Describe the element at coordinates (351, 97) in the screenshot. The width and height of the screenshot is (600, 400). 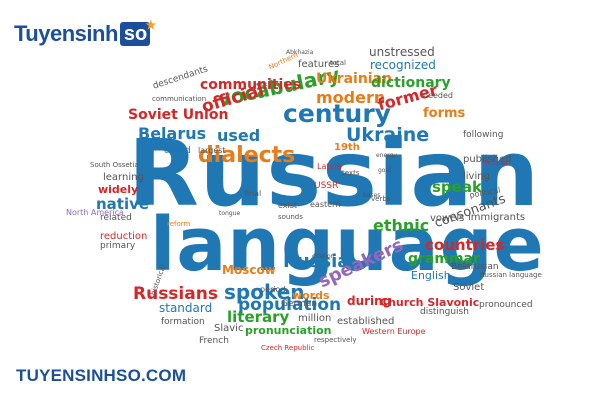
I see `word-modern: modern` at that location.